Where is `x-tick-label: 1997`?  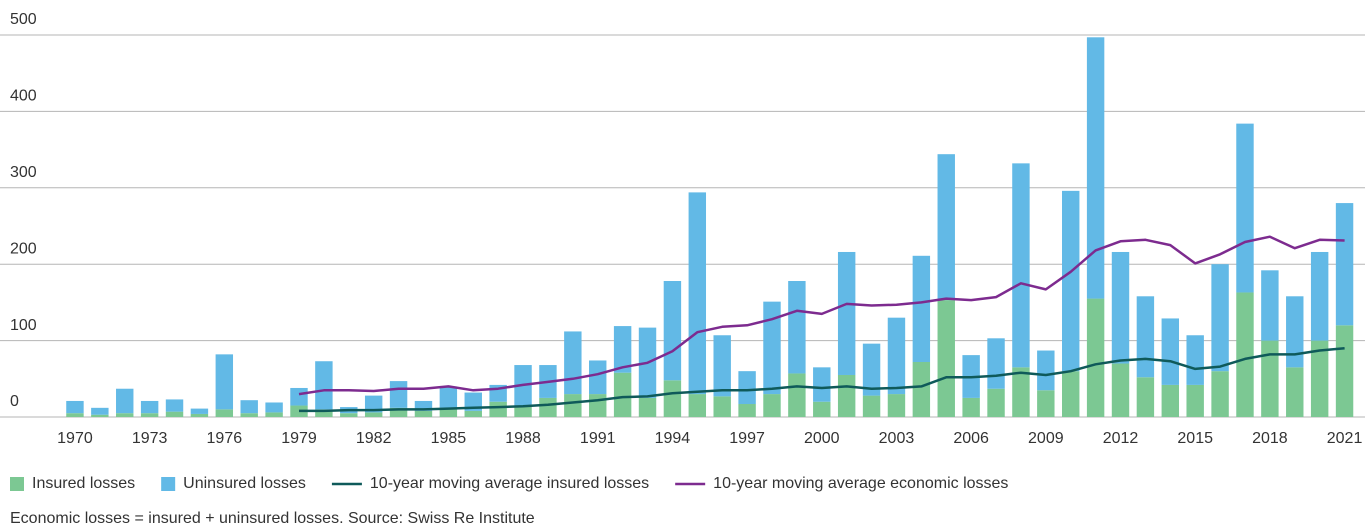 x-tick-label: 1997 is located at coordinates (747, 438).